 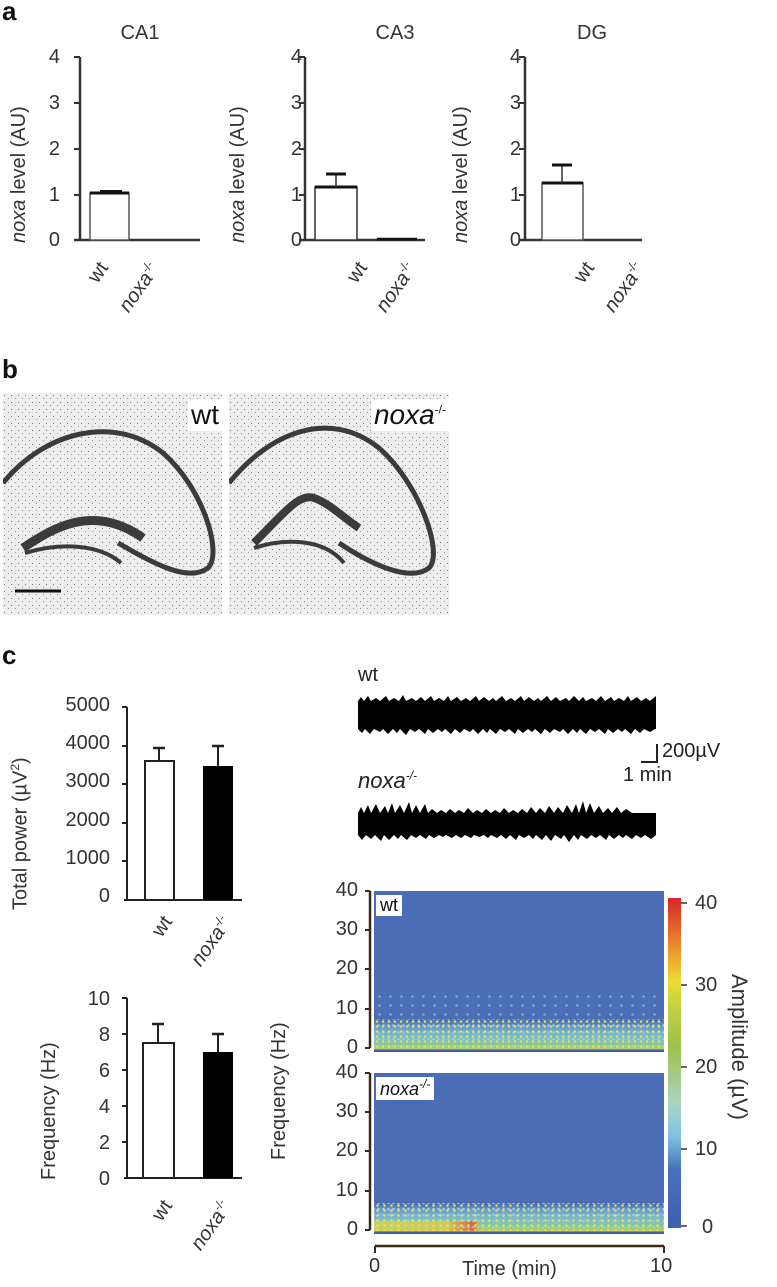 What do you see at coordinates (182, 1088) in the screenshot?
I see `plot-area-frequency` at bounding box center [182, 1088].